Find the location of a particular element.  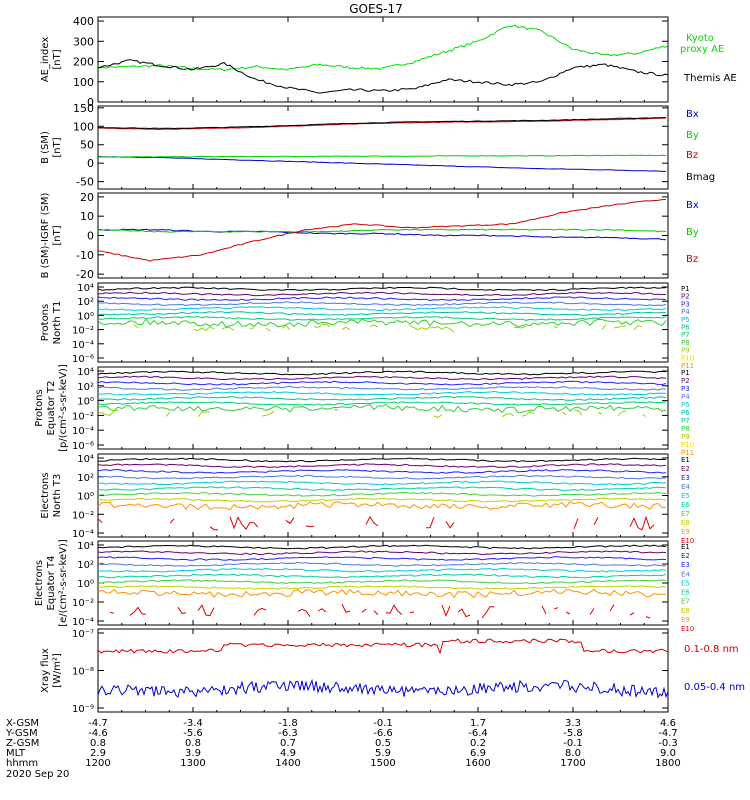

channel-line-p1 is located at coordinates (382, 373).